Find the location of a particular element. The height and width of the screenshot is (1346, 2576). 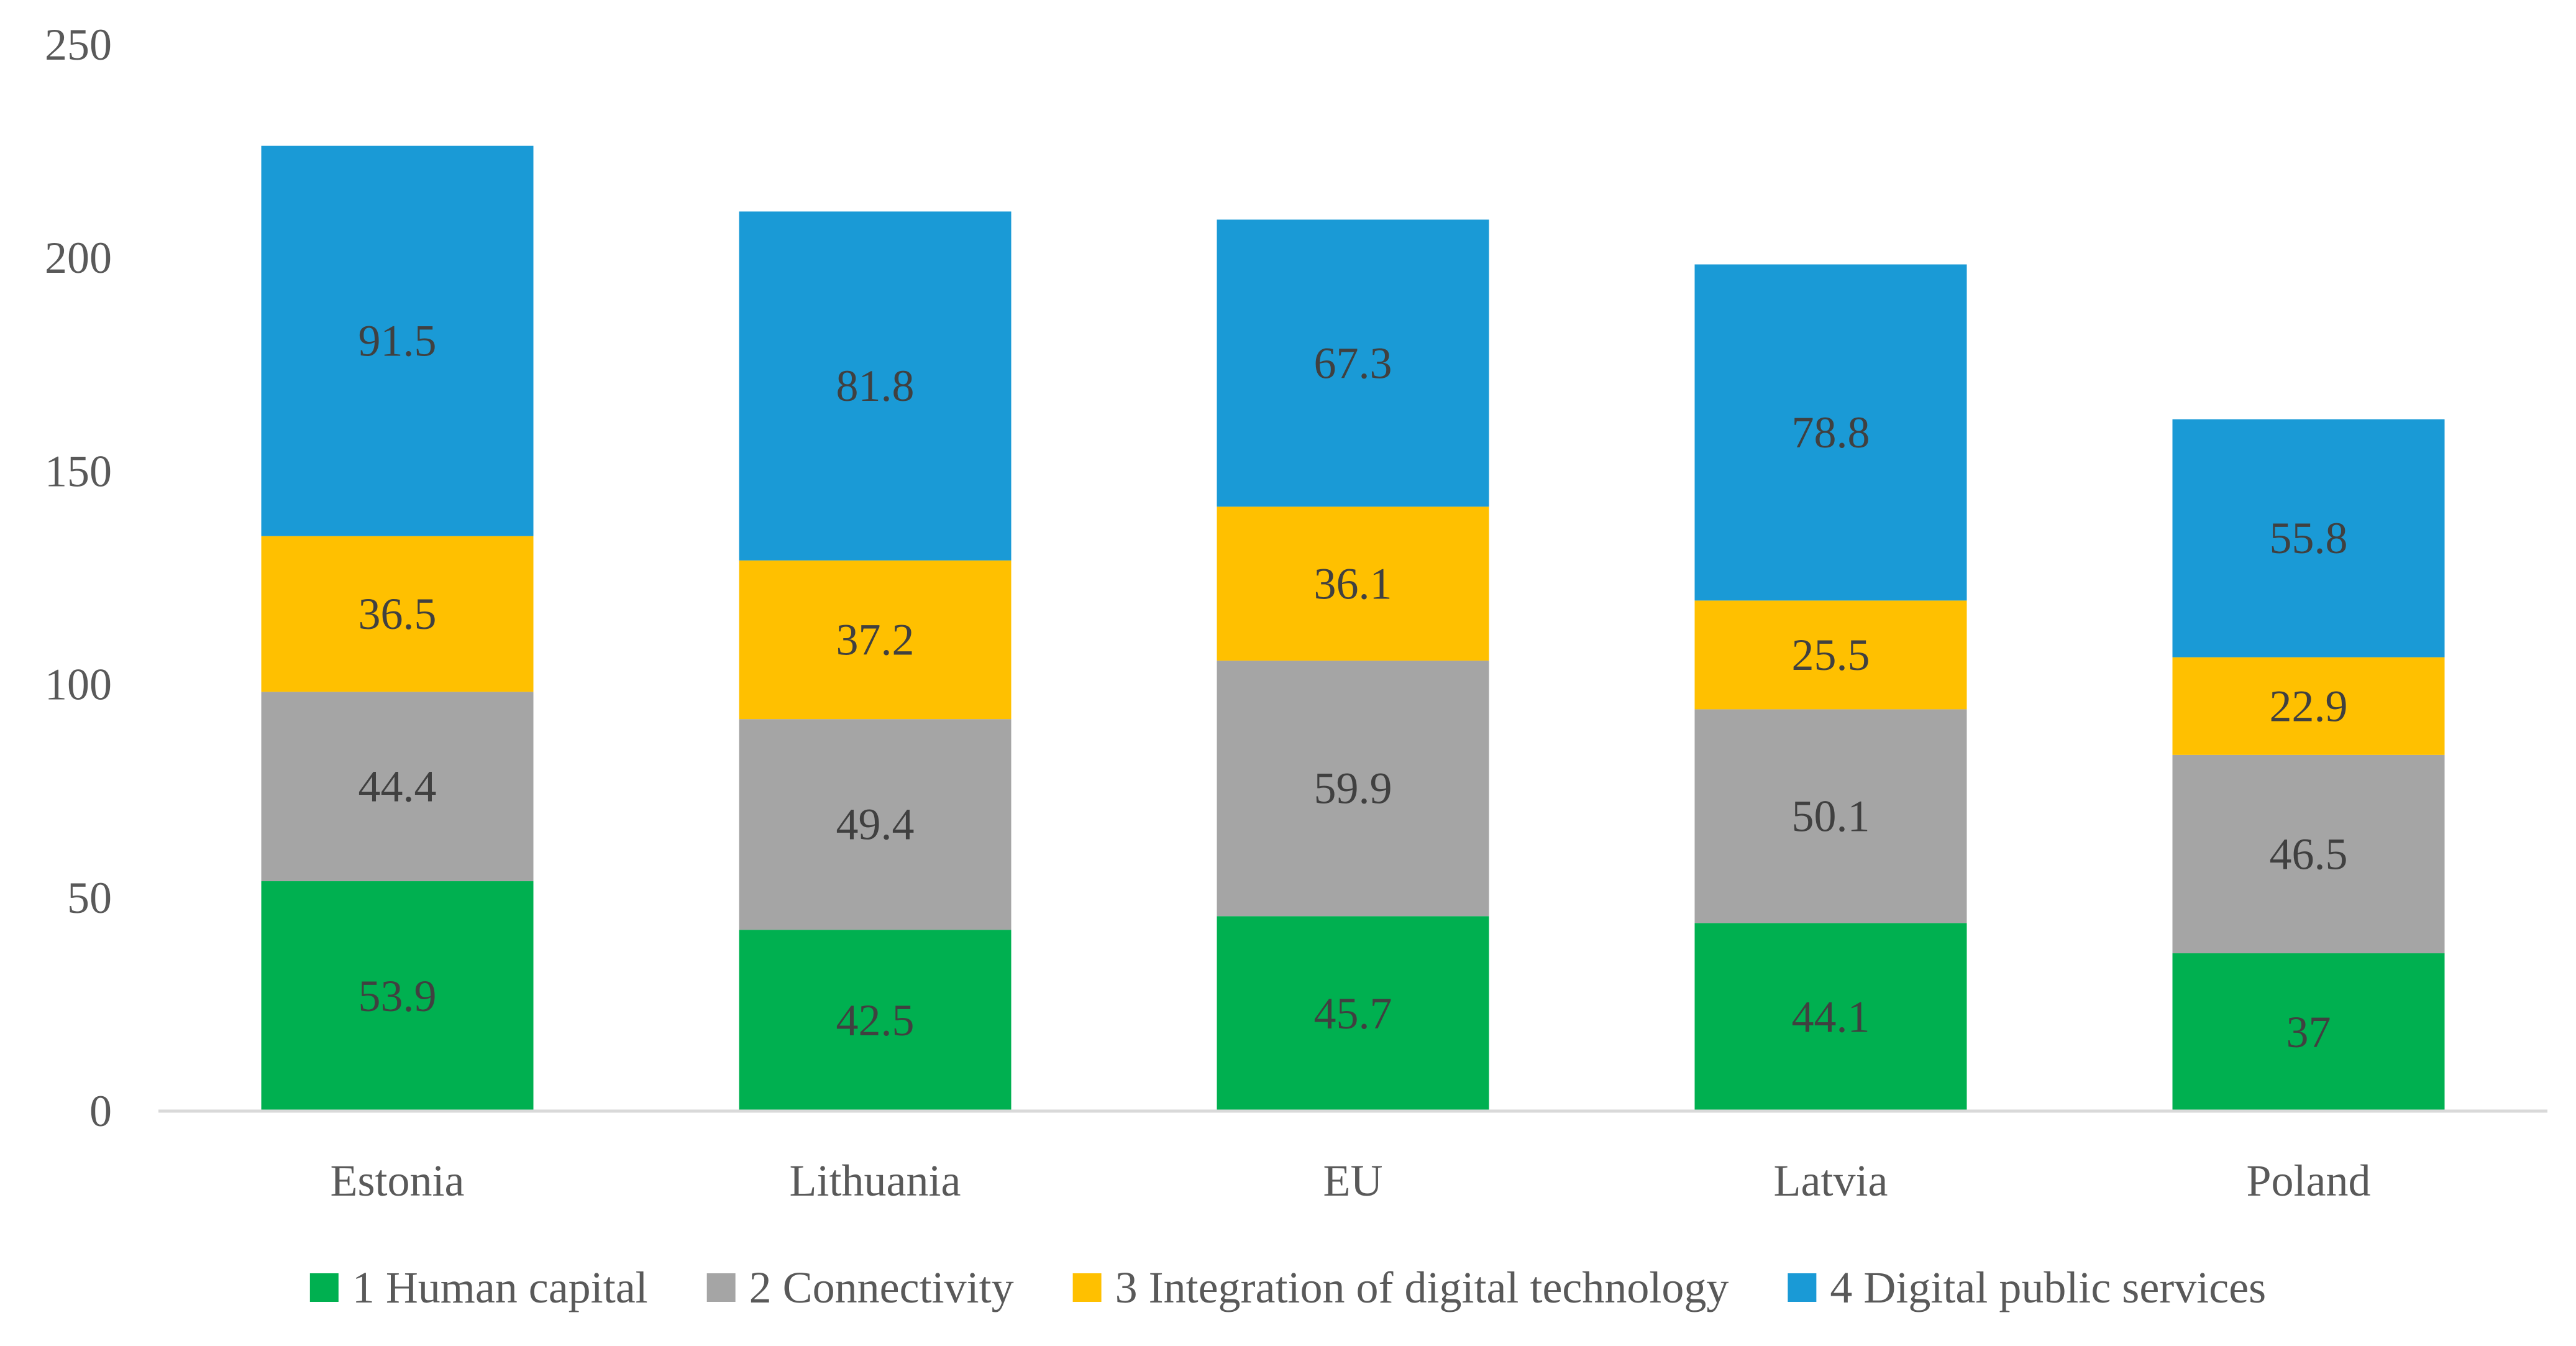

x-axis: Estonia Lithuania EU Latvia Poland is located at coordinates (1351, 1181).